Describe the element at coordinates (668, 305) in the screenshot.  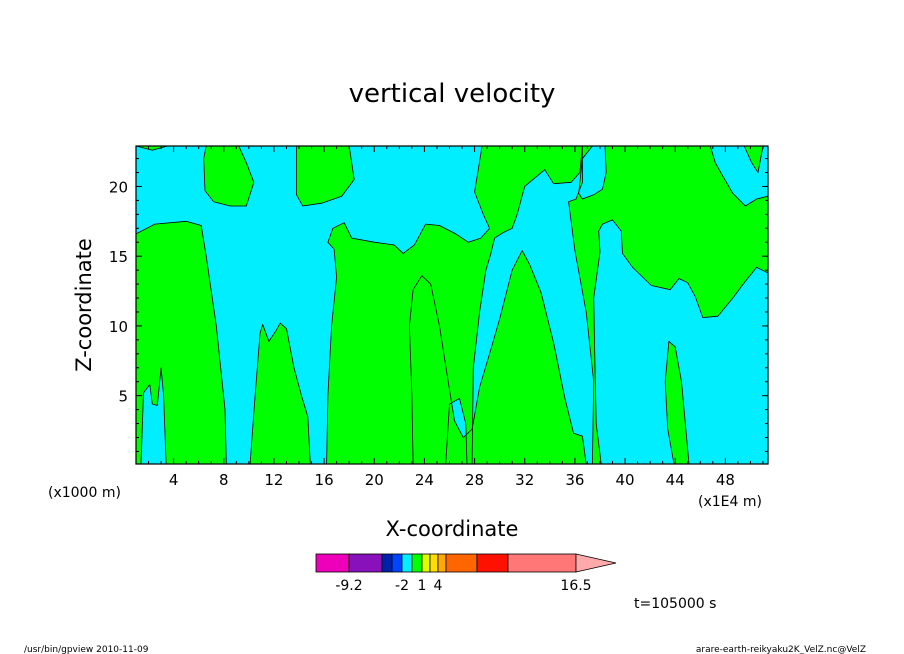
I see `positive-region-right-band` at that location.